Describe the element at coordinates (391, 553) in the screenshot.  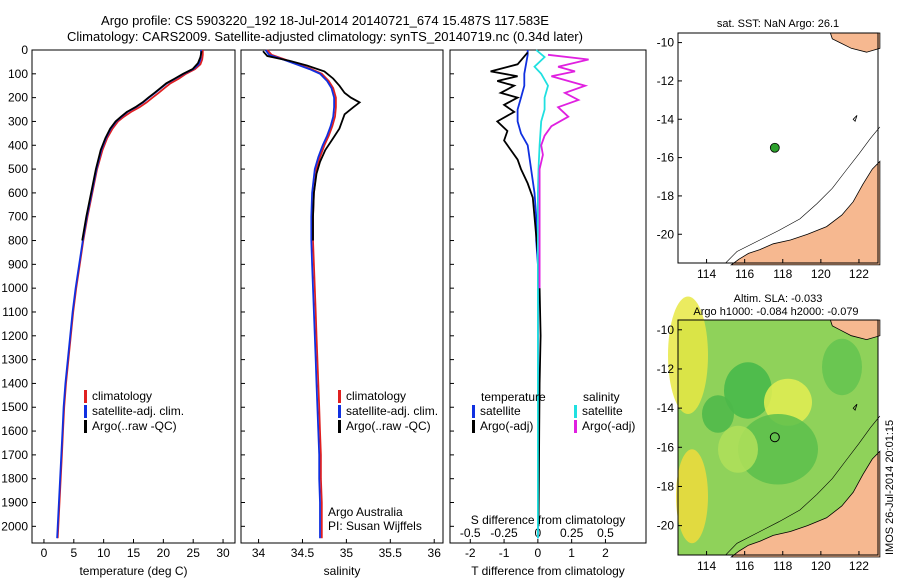
I see `x-tick-label: 35.5` at that location.